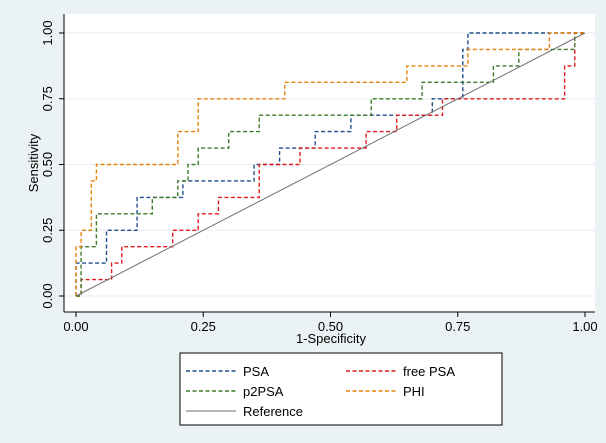  I want to click on x-tick-label: 1.00, so click(584, 326).